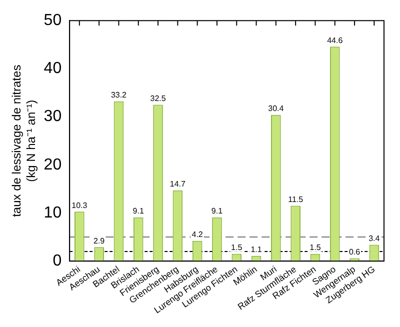  I want to click on data-label: 1.1, so click(256, 249).